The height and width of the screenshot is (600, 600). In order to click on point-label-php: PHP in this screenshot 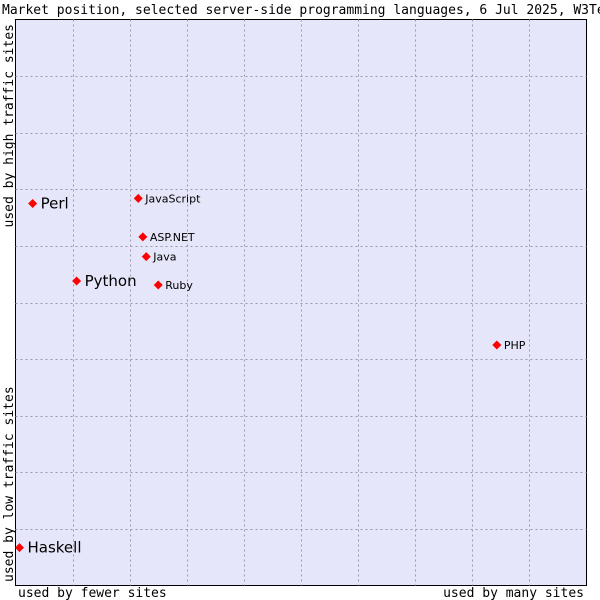, I will do `click(515, 345)`.